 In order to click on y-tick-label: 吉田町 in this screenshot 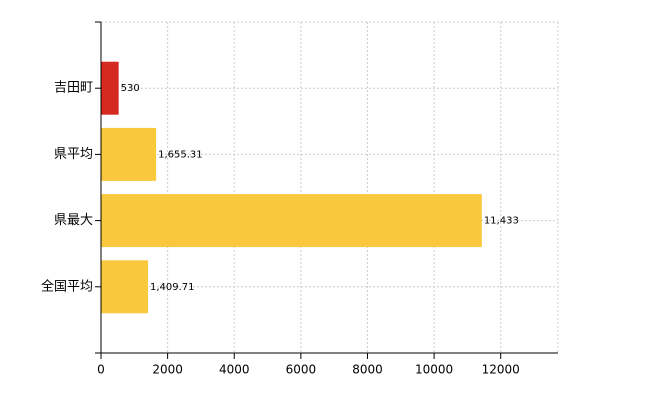, I will do `click(73, 88)`.